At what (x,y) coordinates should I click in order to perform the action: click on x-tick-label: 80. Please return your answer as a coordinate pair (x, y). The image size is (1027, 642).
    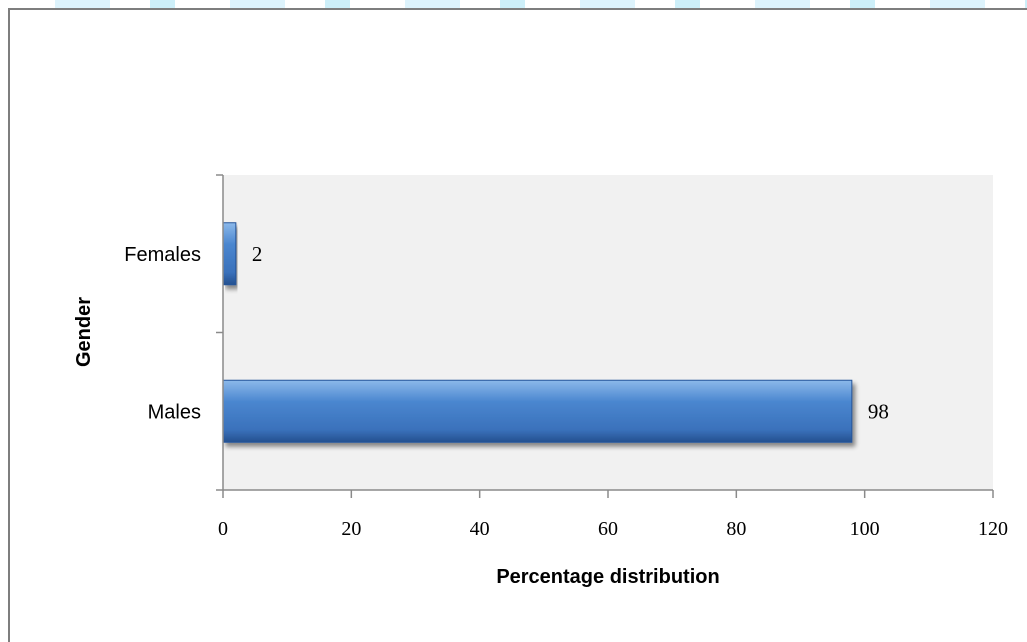
    Looking at the image, I should click on (736, 529).